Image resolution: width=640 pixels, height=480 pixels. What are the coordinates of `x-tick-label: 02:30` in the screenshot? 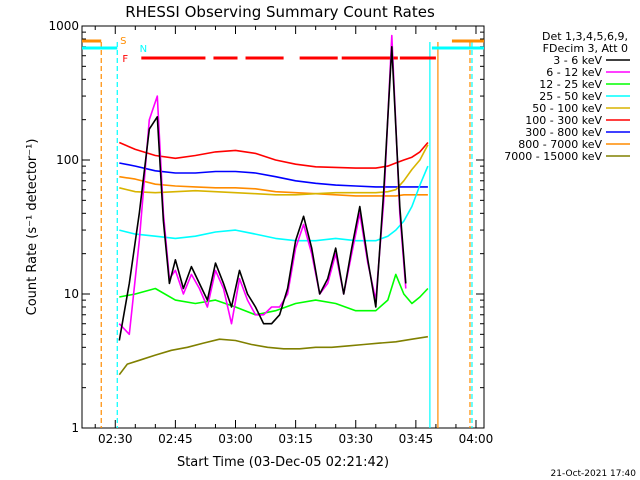 It's located at (115, 439).